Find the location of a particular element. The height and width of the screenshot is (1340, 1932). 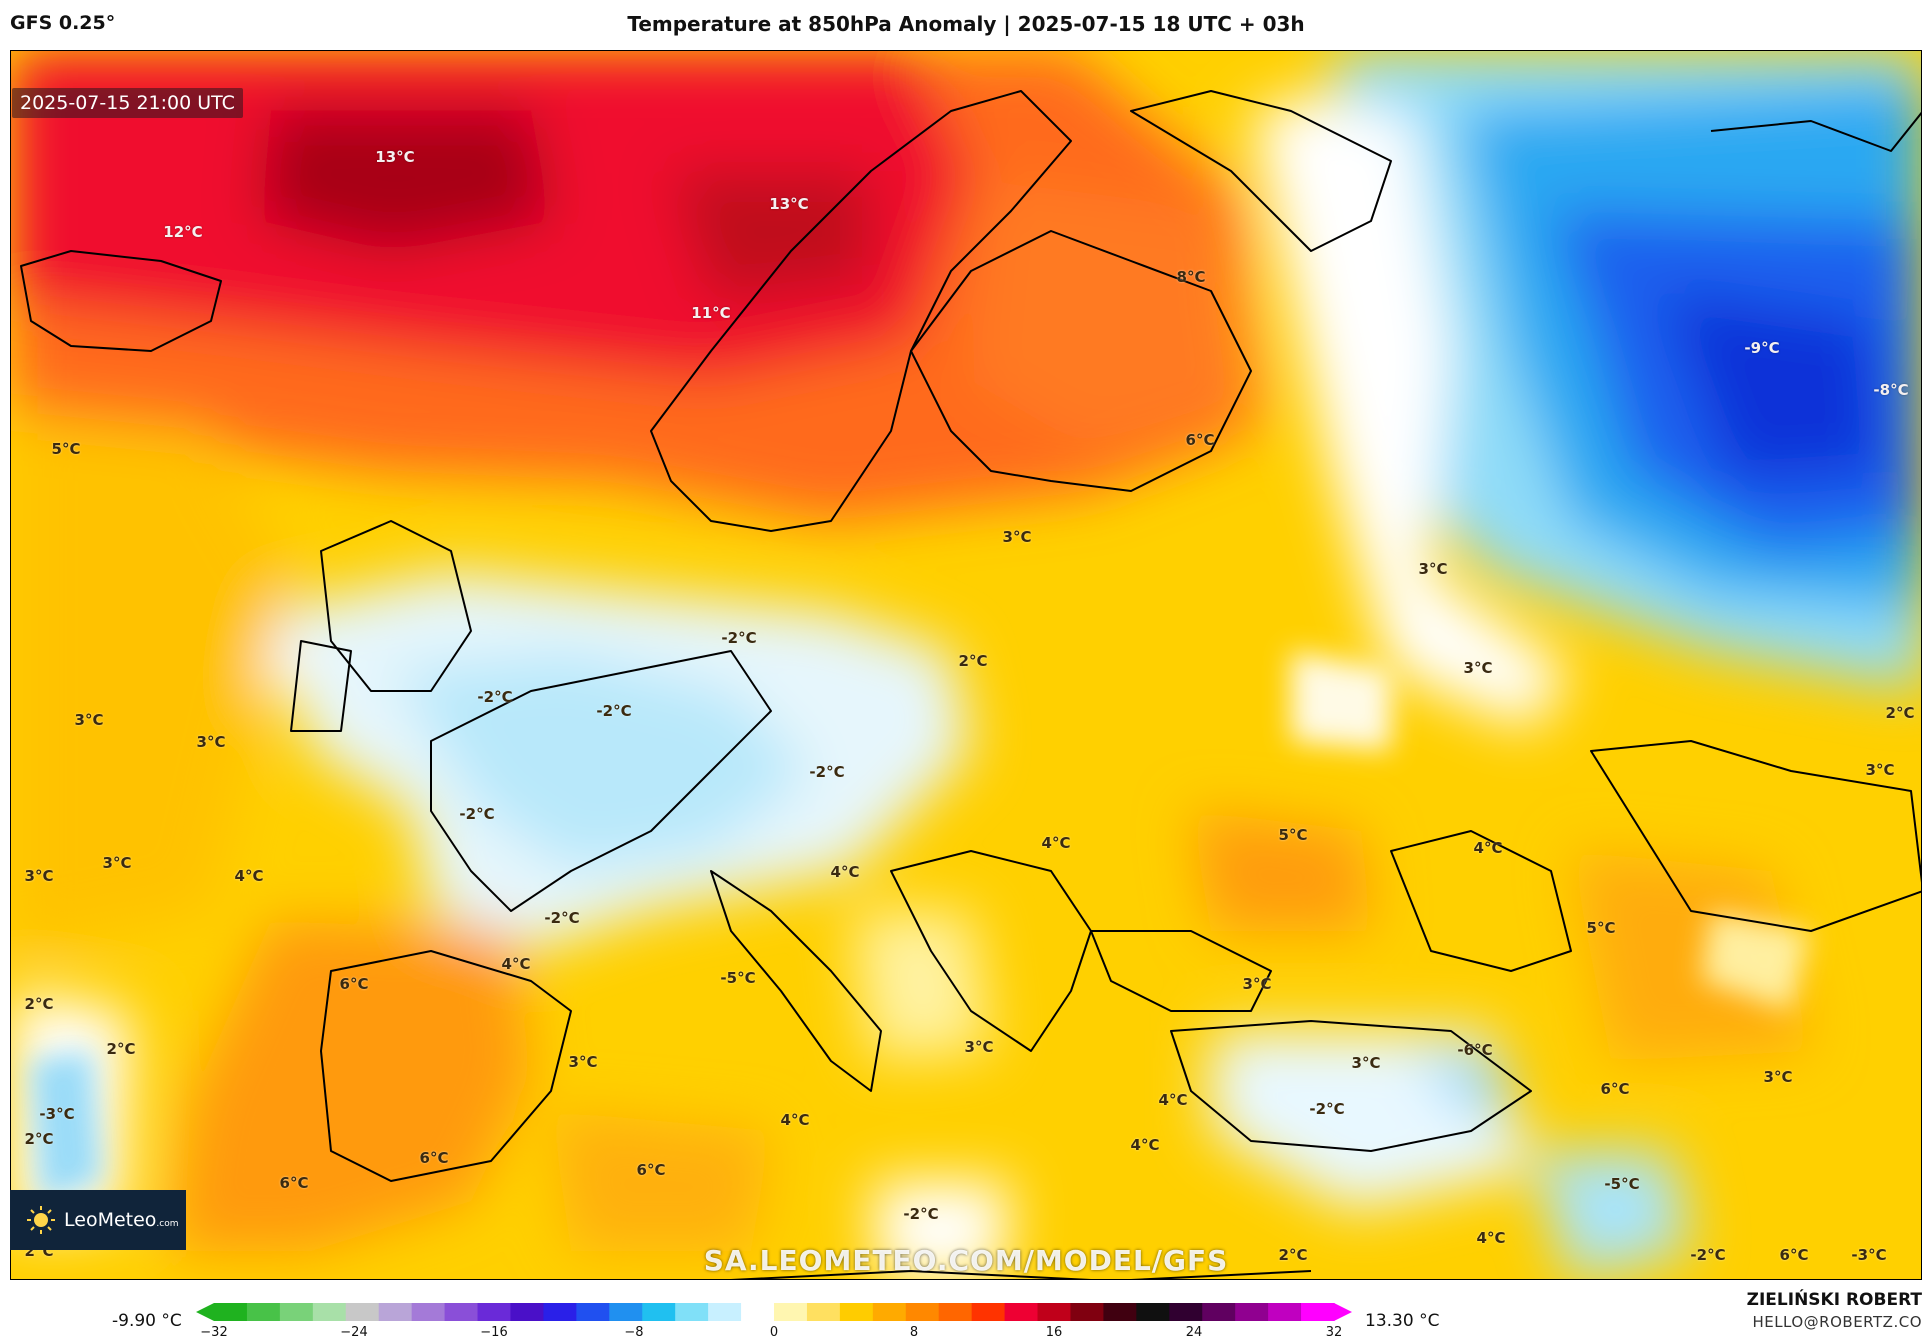

valid-time-badge: 2025-07-15 21:00 UTC is located at coordinates (127, 103).